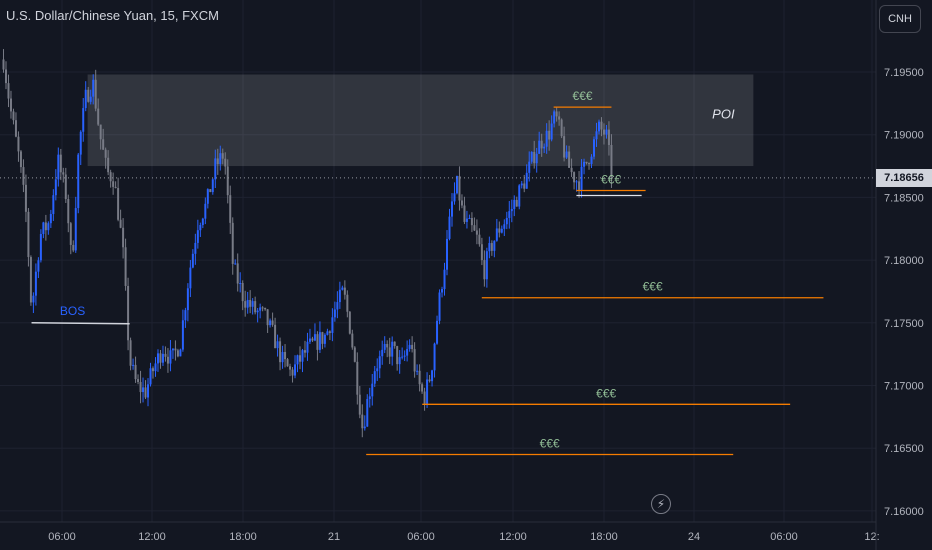 Image resolution: width=932 pixels, height=550 pixels. I want to click on poi-zone, so click(420, 120).